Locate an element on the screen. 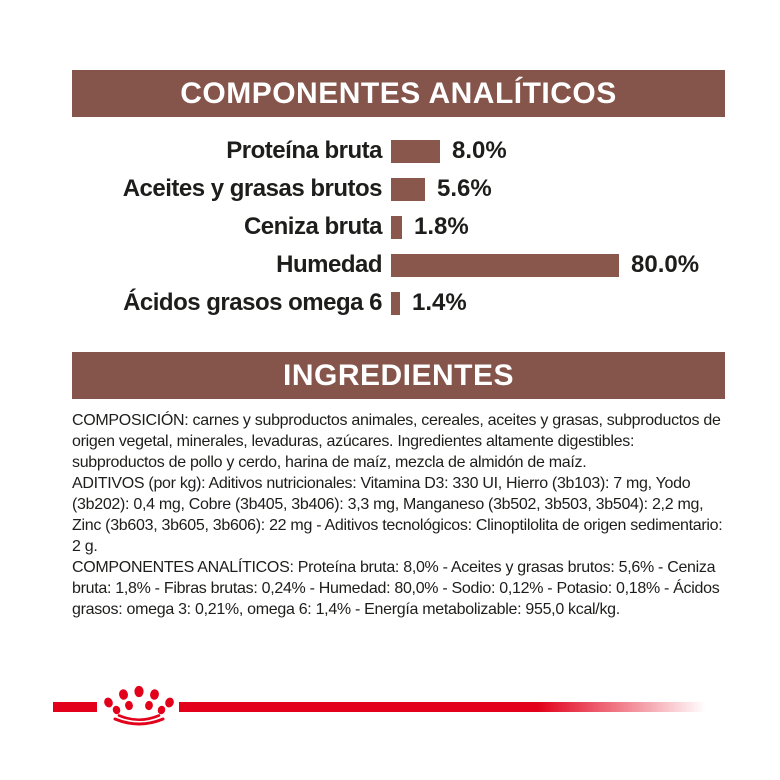 The height and width of the screenshot is (780, 780). ingredients-section-header: INGREDIENTES is located at coordinates (398, 375).